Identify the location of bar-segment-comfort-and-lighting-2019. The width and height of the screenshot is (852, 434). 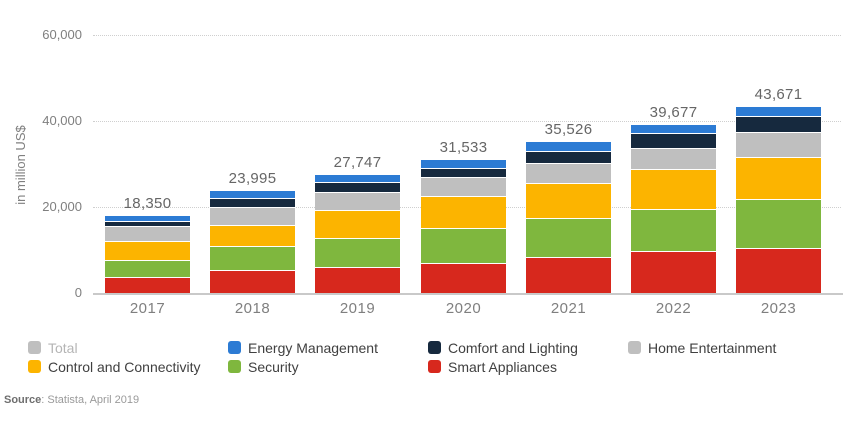
(357, 187).